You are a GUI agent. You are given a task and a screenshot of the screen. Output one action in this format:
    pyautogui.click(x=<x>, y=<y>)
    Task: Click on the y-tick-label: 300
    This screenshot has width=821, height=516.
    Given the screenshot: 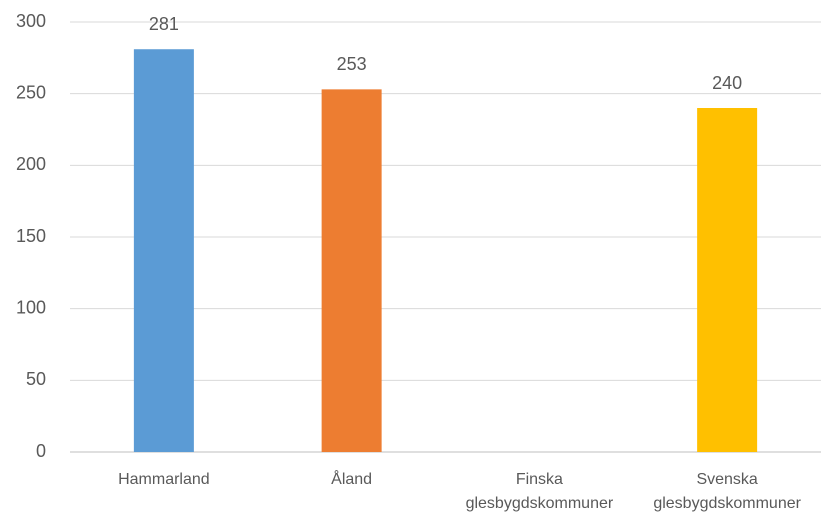 What is the action you would take?
    pyautogui.click(x=31, y=21)
    